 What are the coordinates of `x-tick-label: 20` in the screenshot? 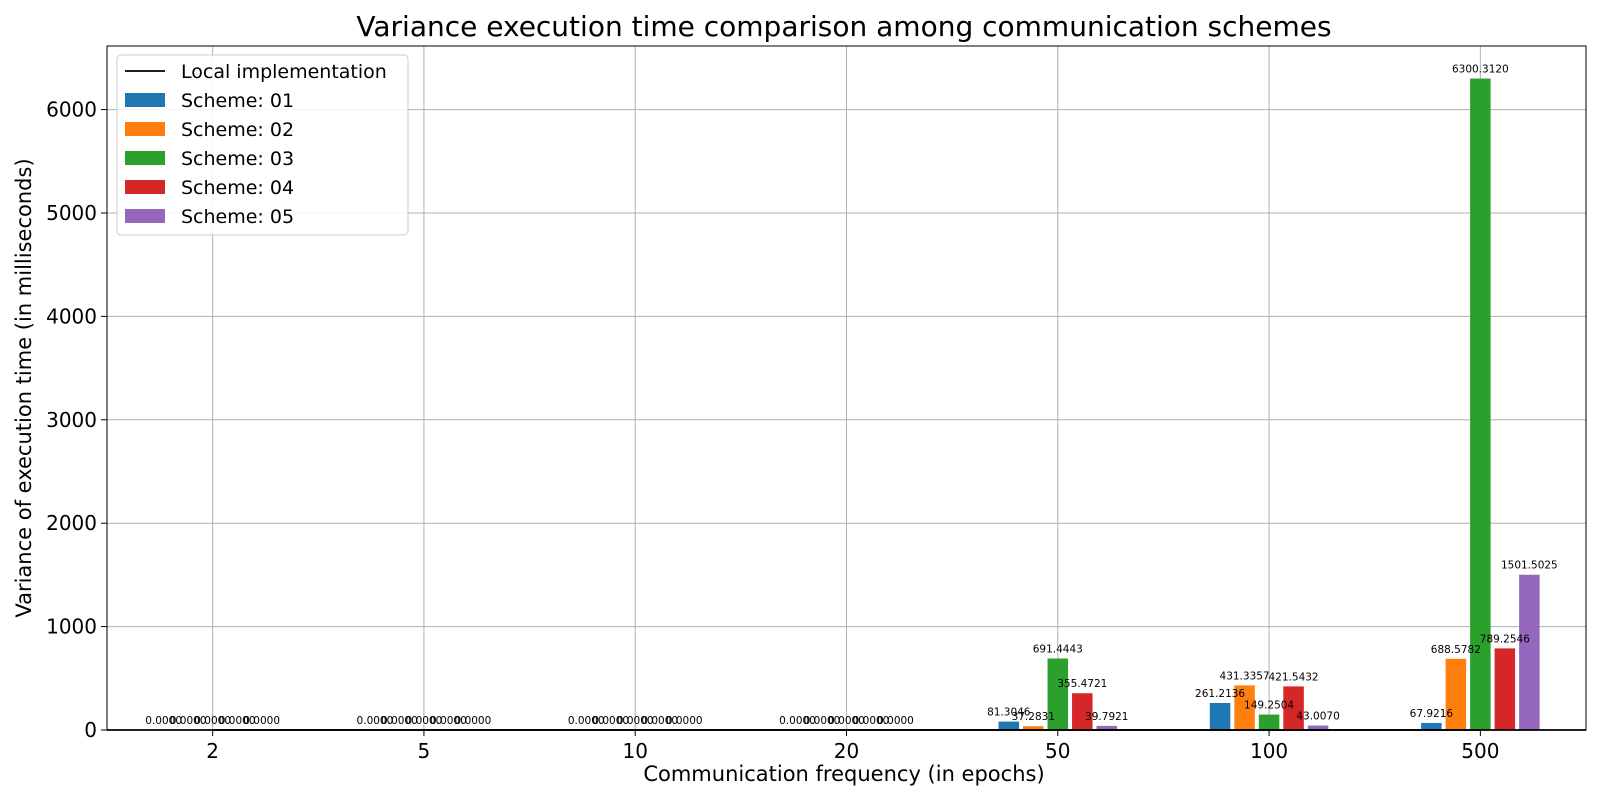 It's located at (846, 751).